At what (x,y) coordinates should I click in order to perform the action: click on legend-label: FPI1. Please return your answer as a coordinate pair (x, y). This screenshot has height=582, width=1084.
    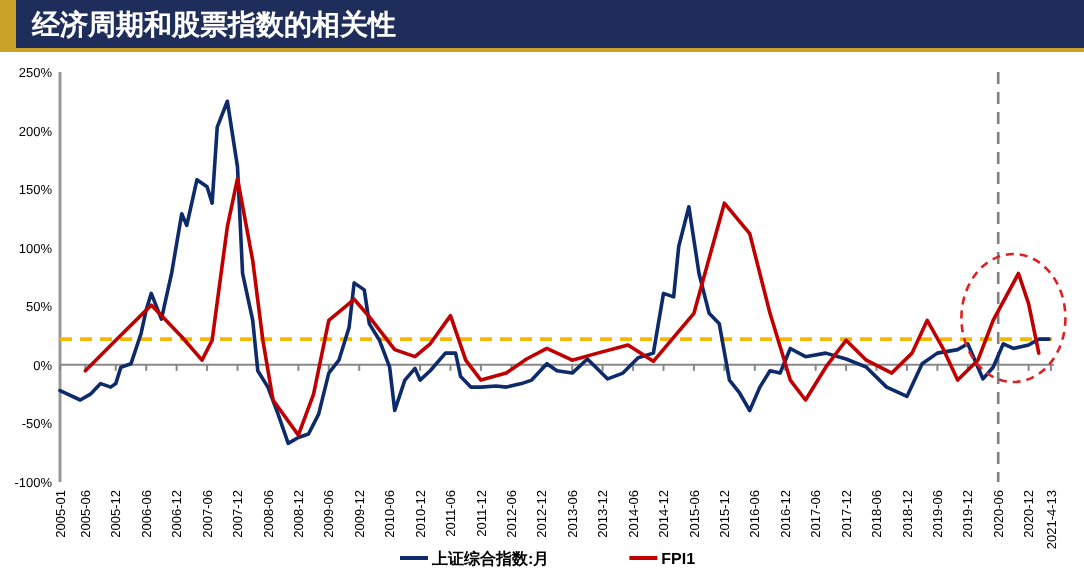
    Looking at the image, I should click on (679, 559).